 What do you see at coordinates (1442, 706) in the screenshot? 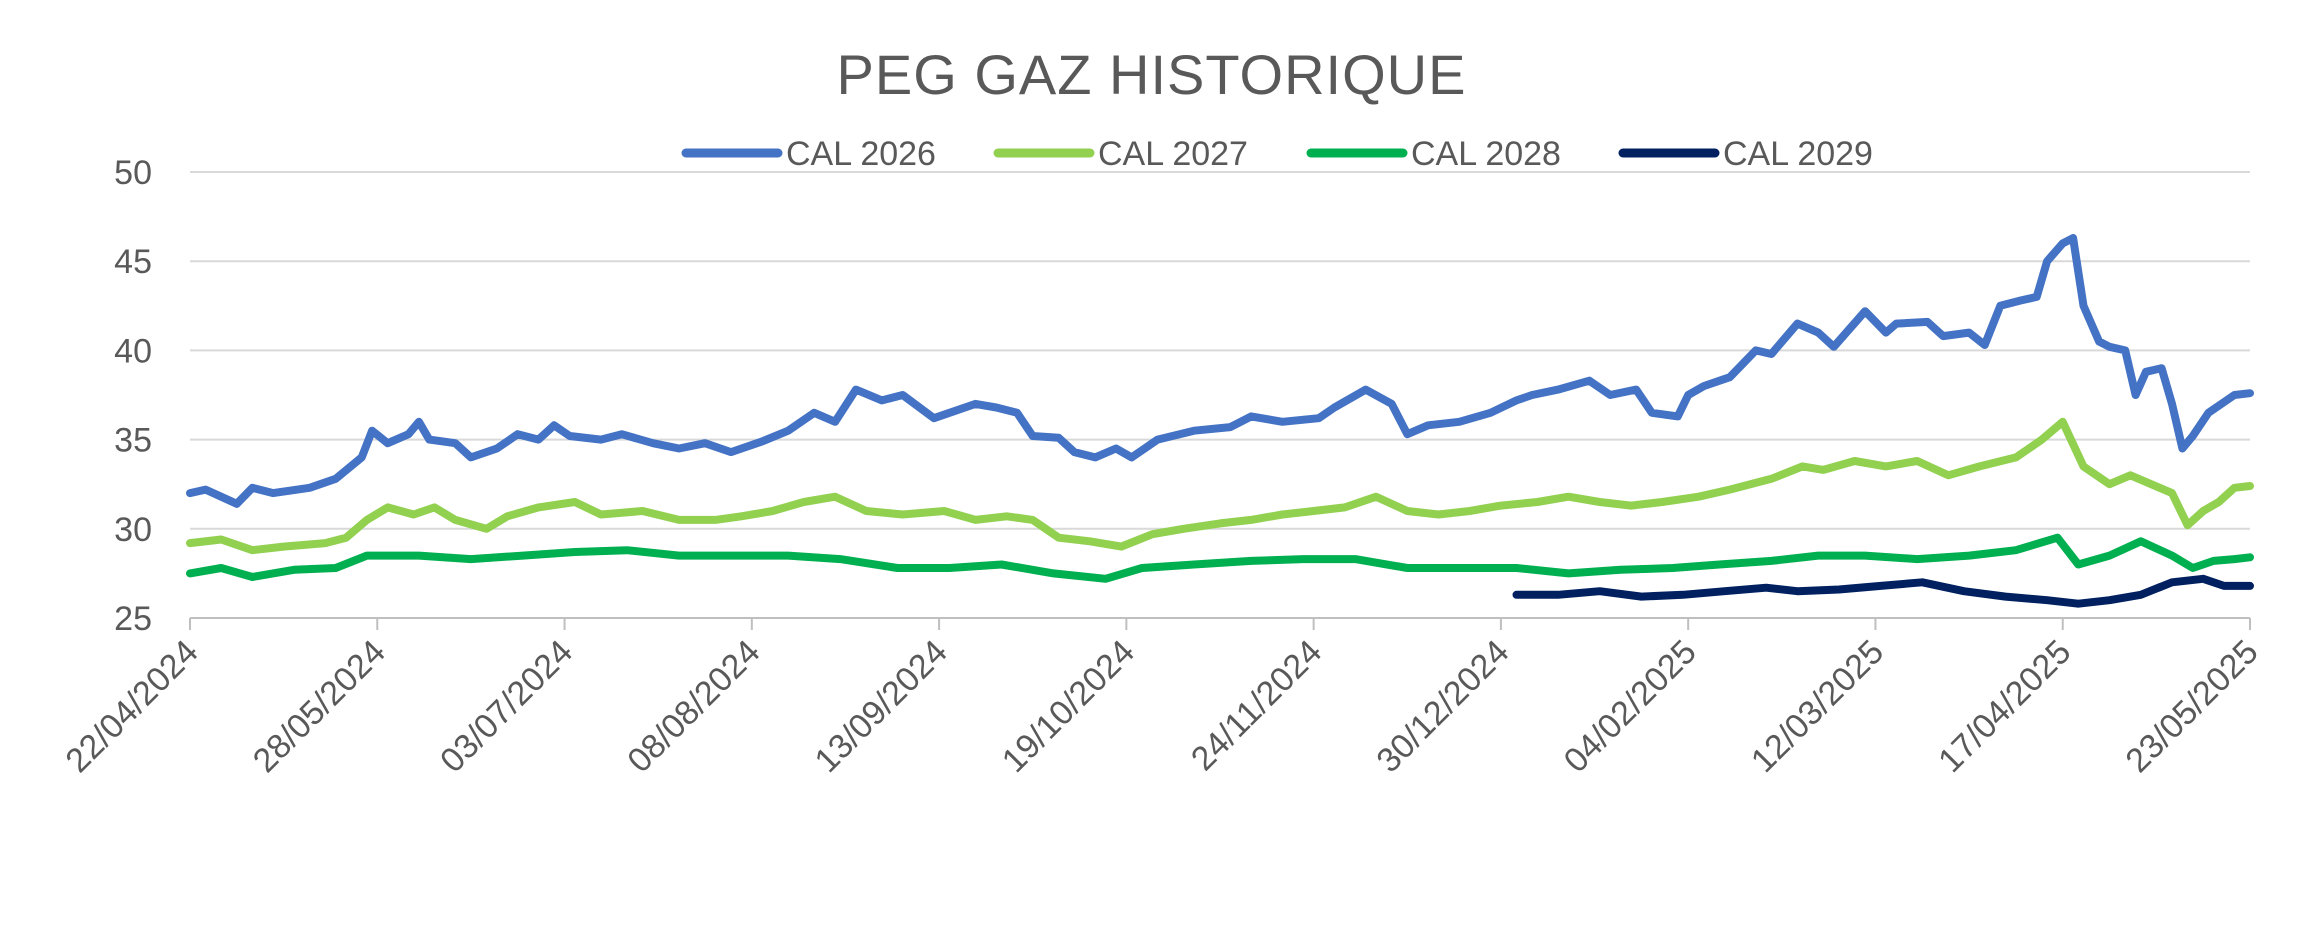
I see `x-tick-label: 30/12/2024` at bounding box center [1442, 706].